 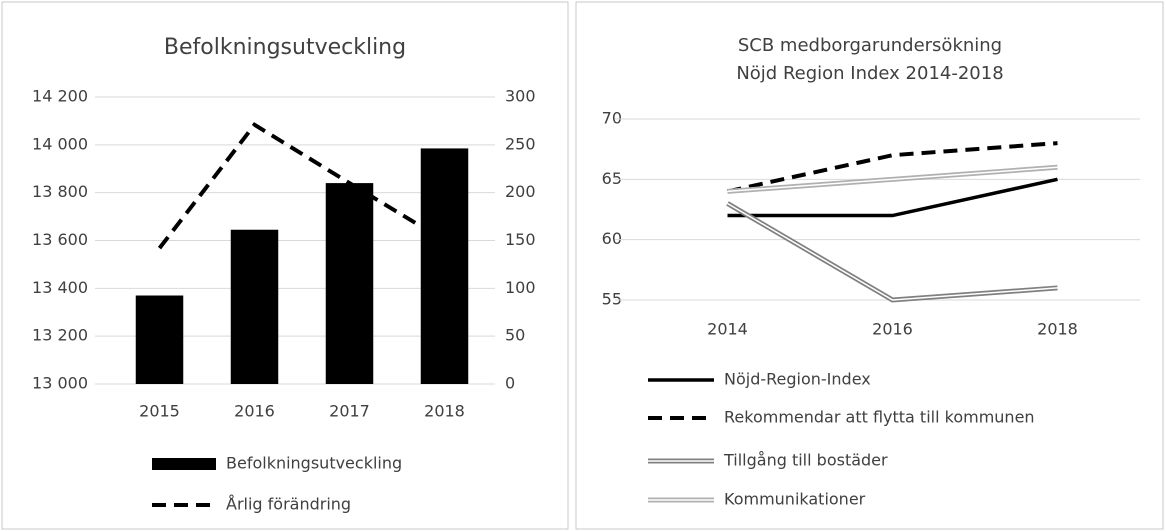 What do you see at coordinates (520, 239) in the screenshot?
I see `y2-tick-label: 150` at bounding box center [520, 239].